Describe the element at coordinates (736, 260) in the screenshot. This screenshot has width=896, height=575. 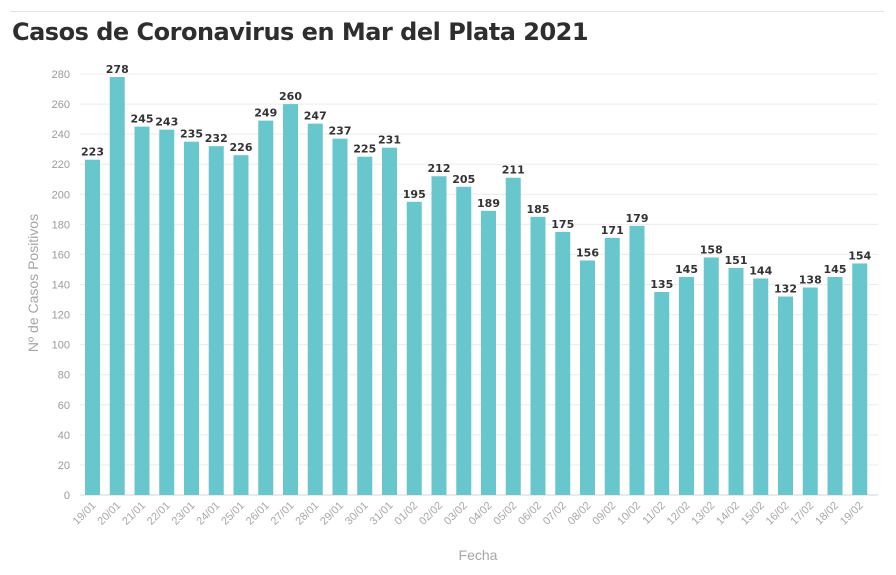
I see `data-label: 151` at that location.